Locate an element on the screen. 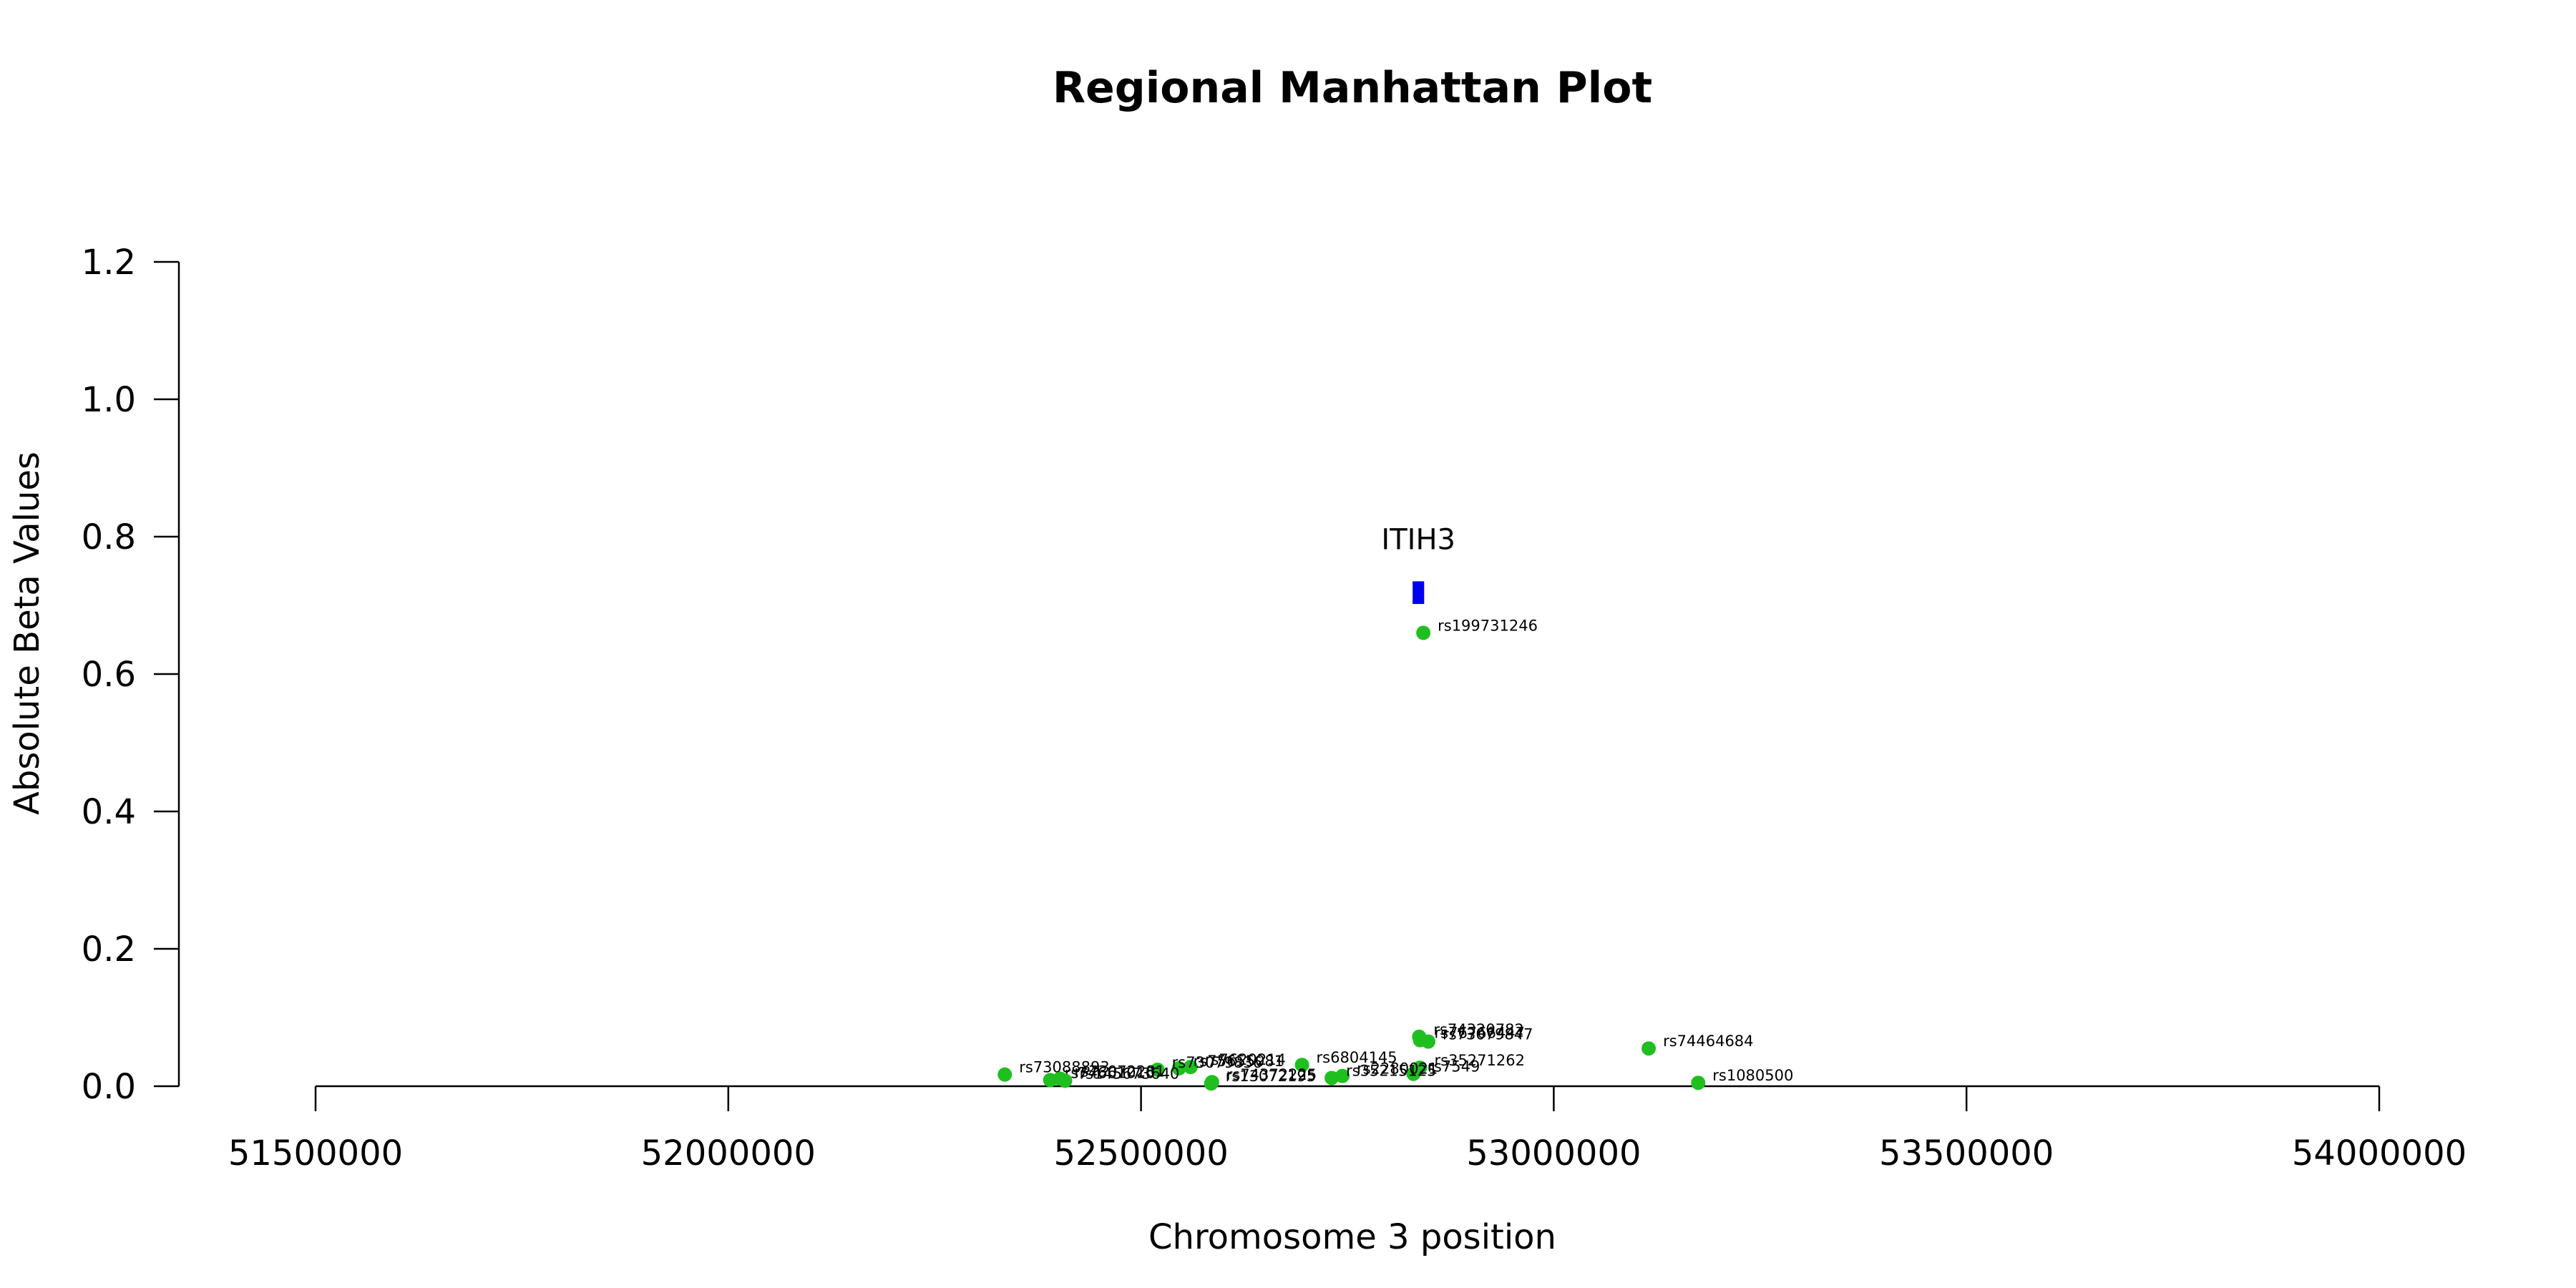 This screenshot has width=2576, height=1288. x-tick-label: 52000000 is located at coordinates (728, 1153).